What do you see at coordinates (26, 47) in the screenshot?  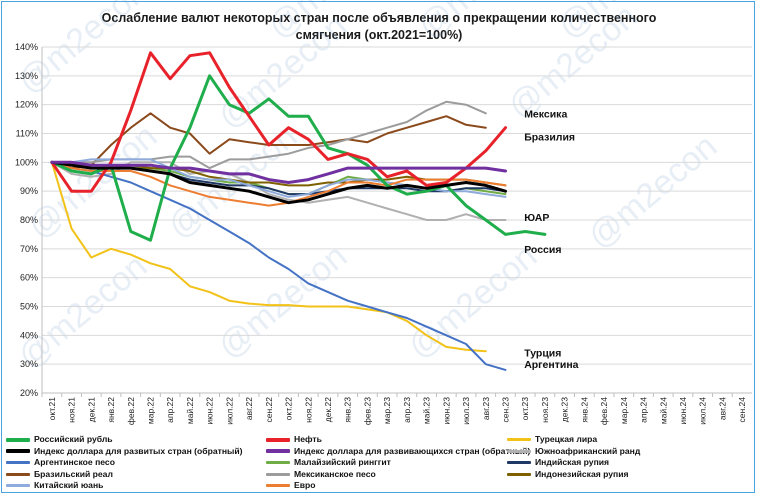 I see `y-tick-label: 140%` at bounding box center [26, 47].